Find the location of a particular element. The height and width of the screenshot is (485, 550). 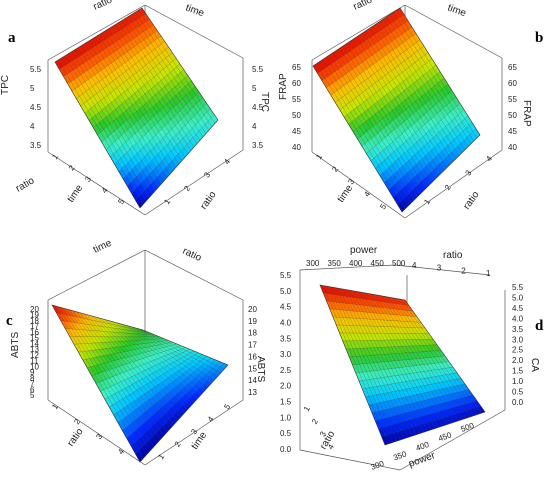

panel-d-tick-label: 450 is located at coordinates (445, 436).